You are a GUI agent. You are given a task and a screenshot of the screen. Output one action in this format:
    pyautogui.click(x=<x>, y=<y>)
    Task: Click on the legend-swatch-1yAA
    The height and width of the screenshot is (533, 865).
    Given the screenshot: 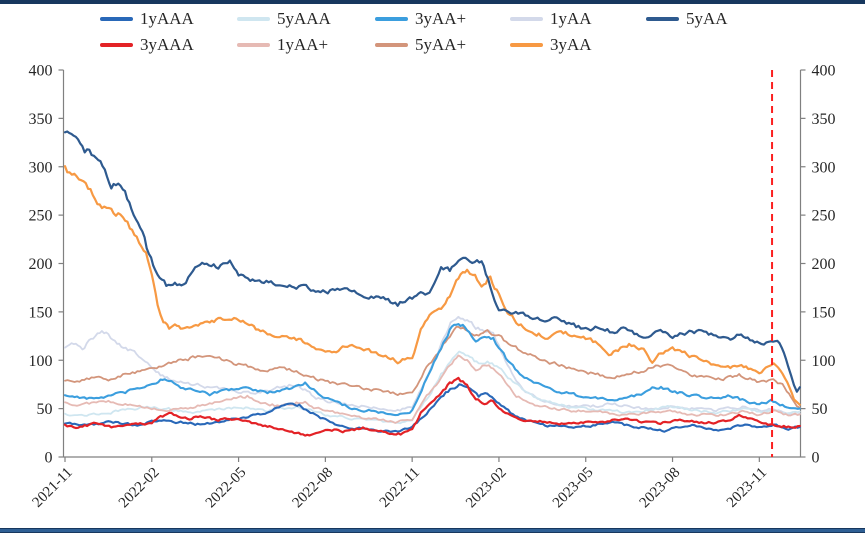 What is the action you would take?
    pyautogui.click(x=526, y=19)
    